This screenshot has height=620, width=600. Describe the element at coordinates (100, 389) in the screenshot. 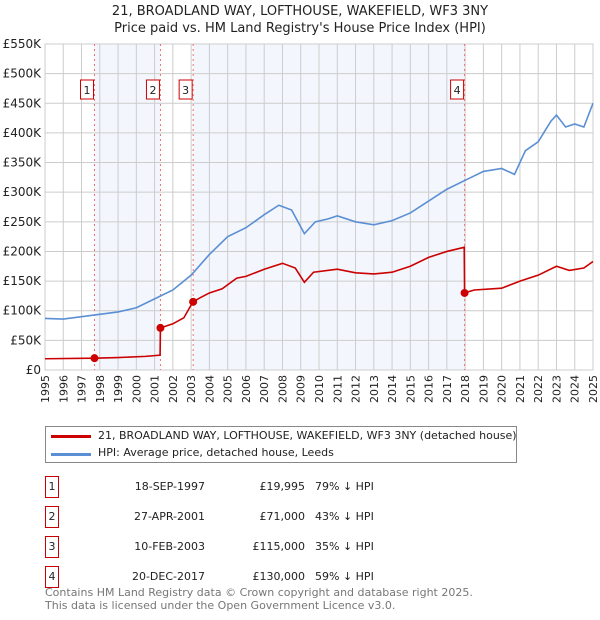

I see `x-tick-label: 1998` at that location.